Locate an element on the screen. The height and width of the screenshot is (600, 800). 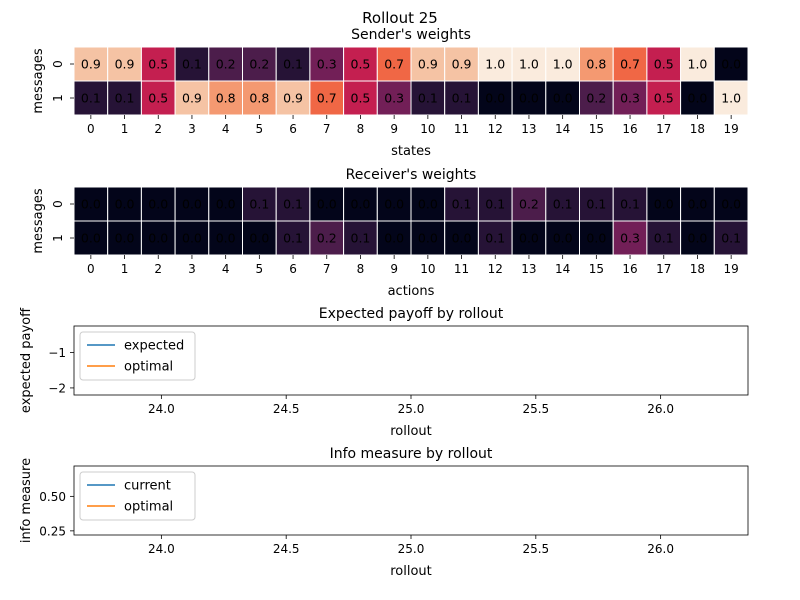
x-tick-label: 1 is located at coordinates (125, 269).